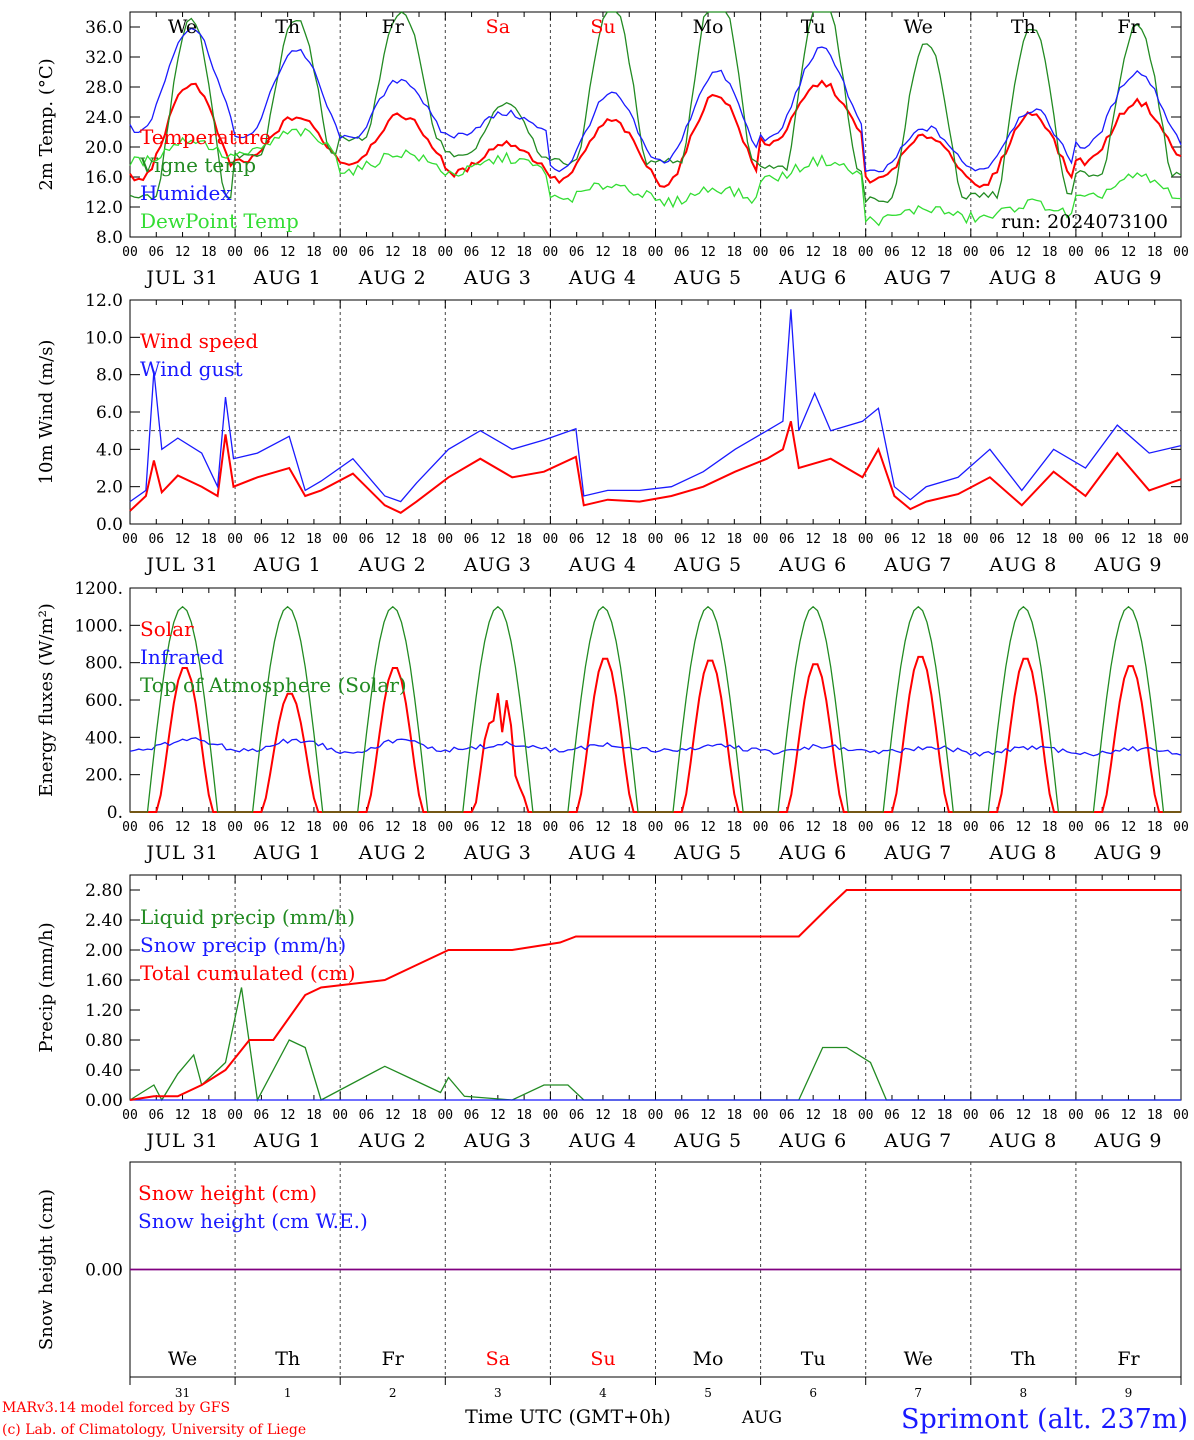 The width and height of the screenshot is (1194, 1440). Describe the element at coordinates (497, 278) in the screenshot. I see `temp-date-label: AUG 3` at that location.